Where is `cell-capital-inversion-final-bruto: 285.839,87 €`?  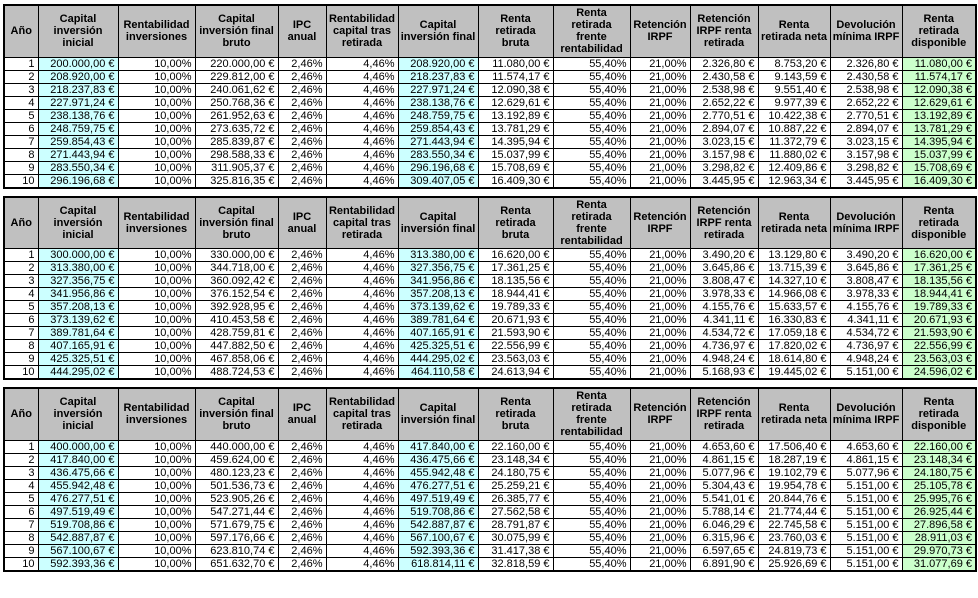 cell-capital-inversion-final-bruto: 285.839,87 € is located at coordinates (236, 141).